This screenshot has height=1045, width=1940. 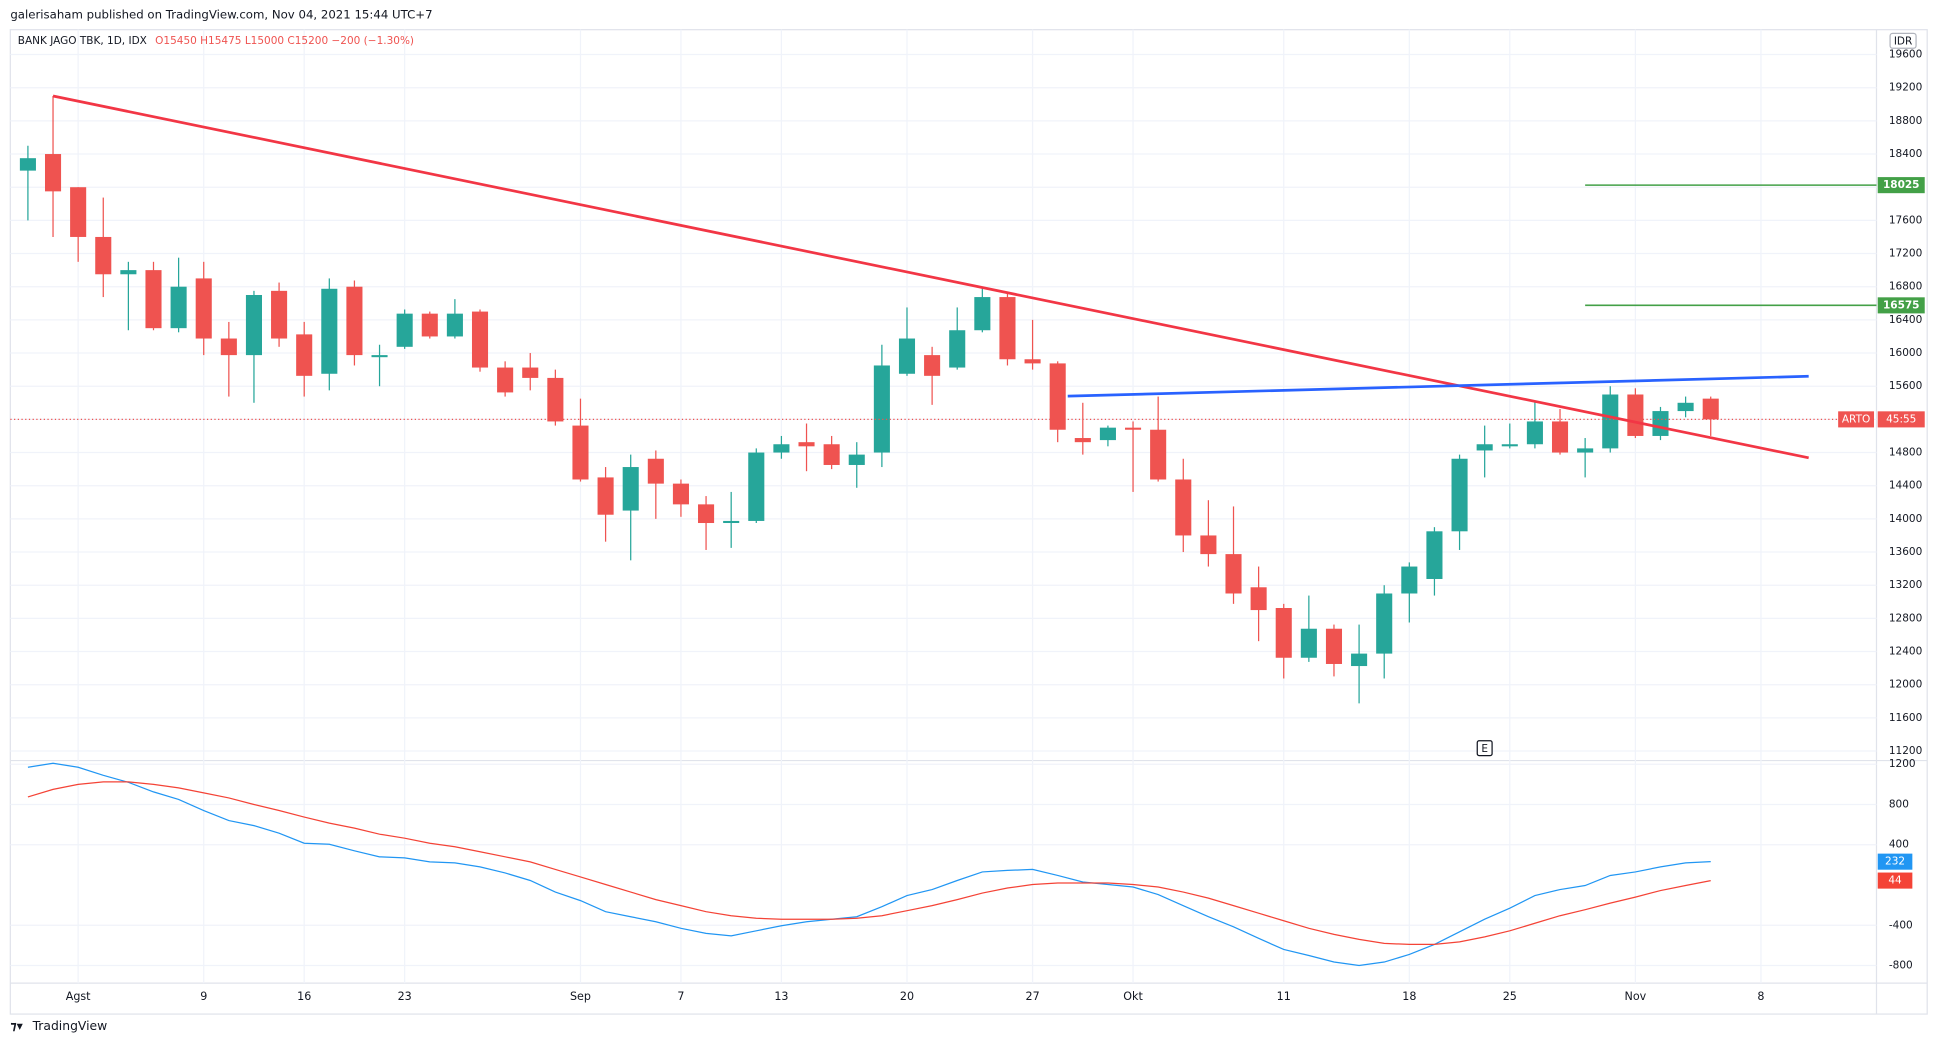 What do you see at coordinates (405, 996) in the screenshot?
I see `x-tick-label: 23` at bounding box center [405, 996].